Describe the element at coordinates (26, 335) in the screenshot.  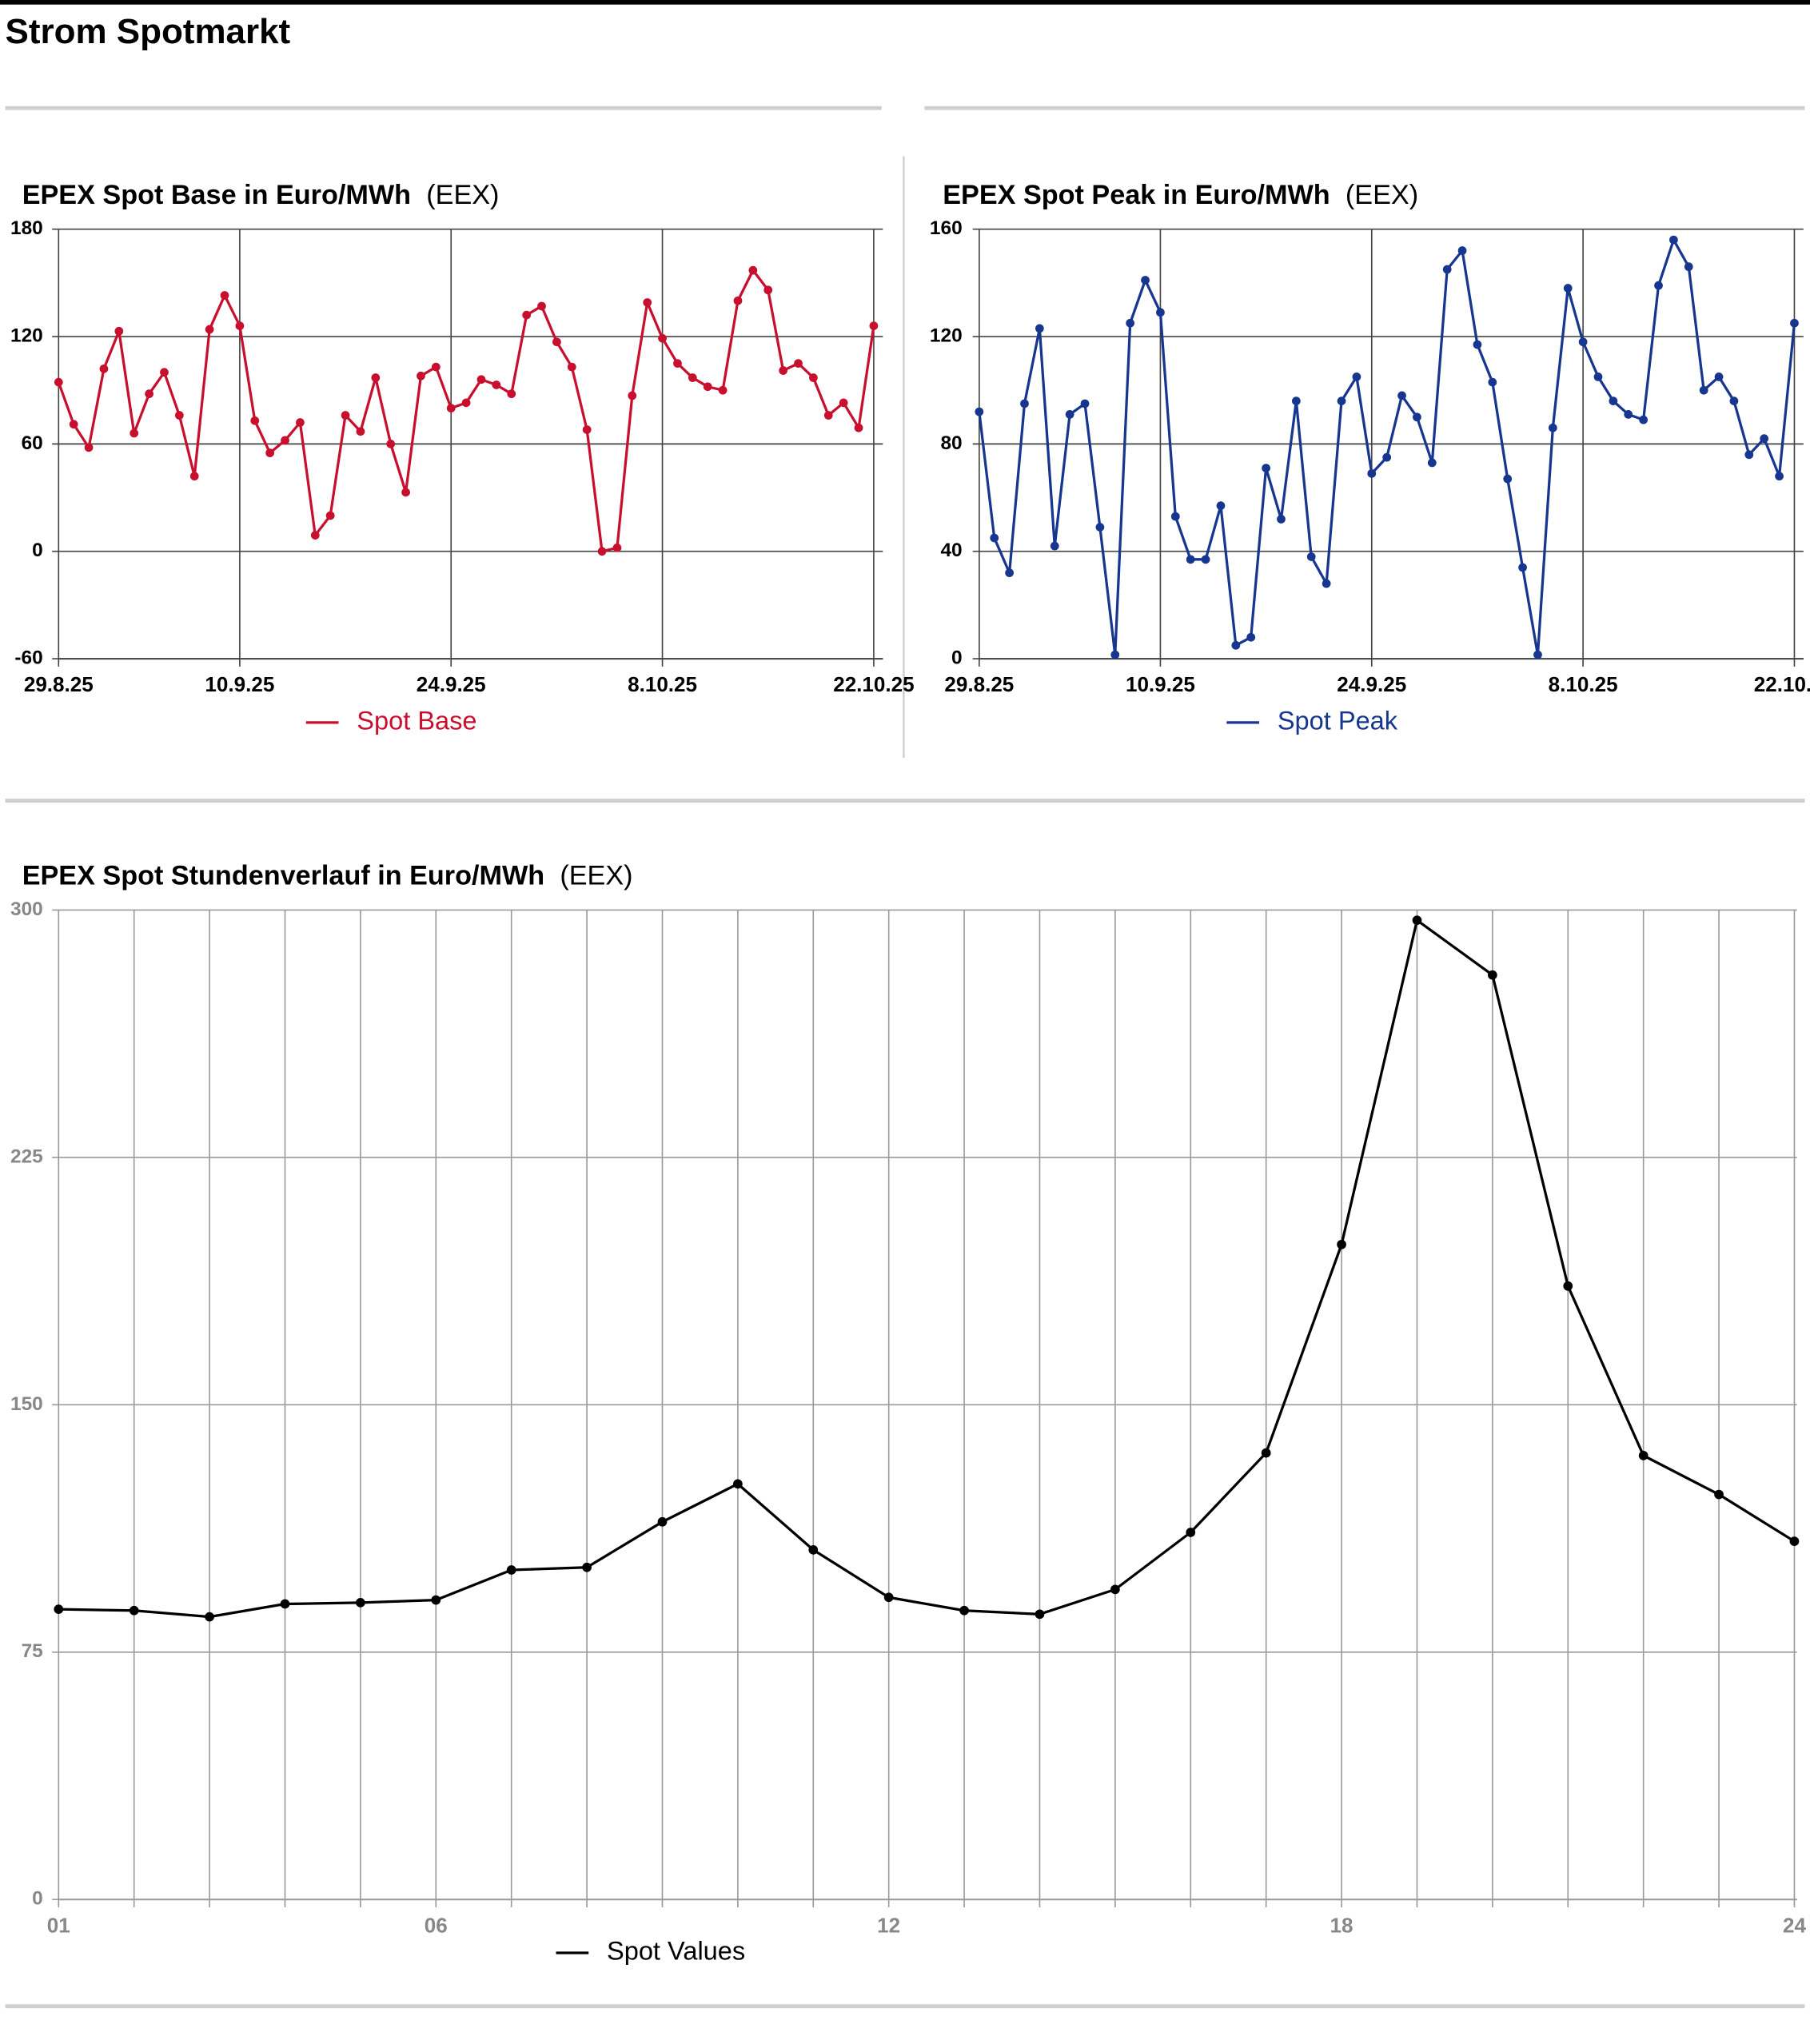
I see `y-tick-label: 120` at that location.